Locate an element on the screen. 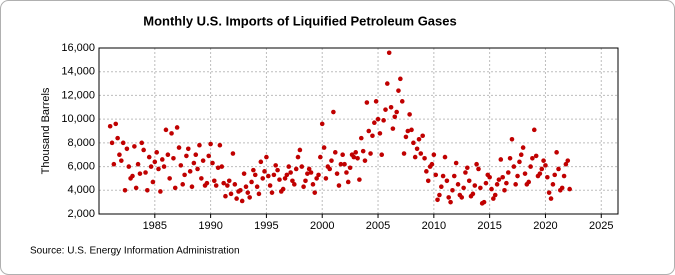 The height and width of the screenshot is (275, 675). x-tick-label: 2025 is located at coordinates (601, 226).